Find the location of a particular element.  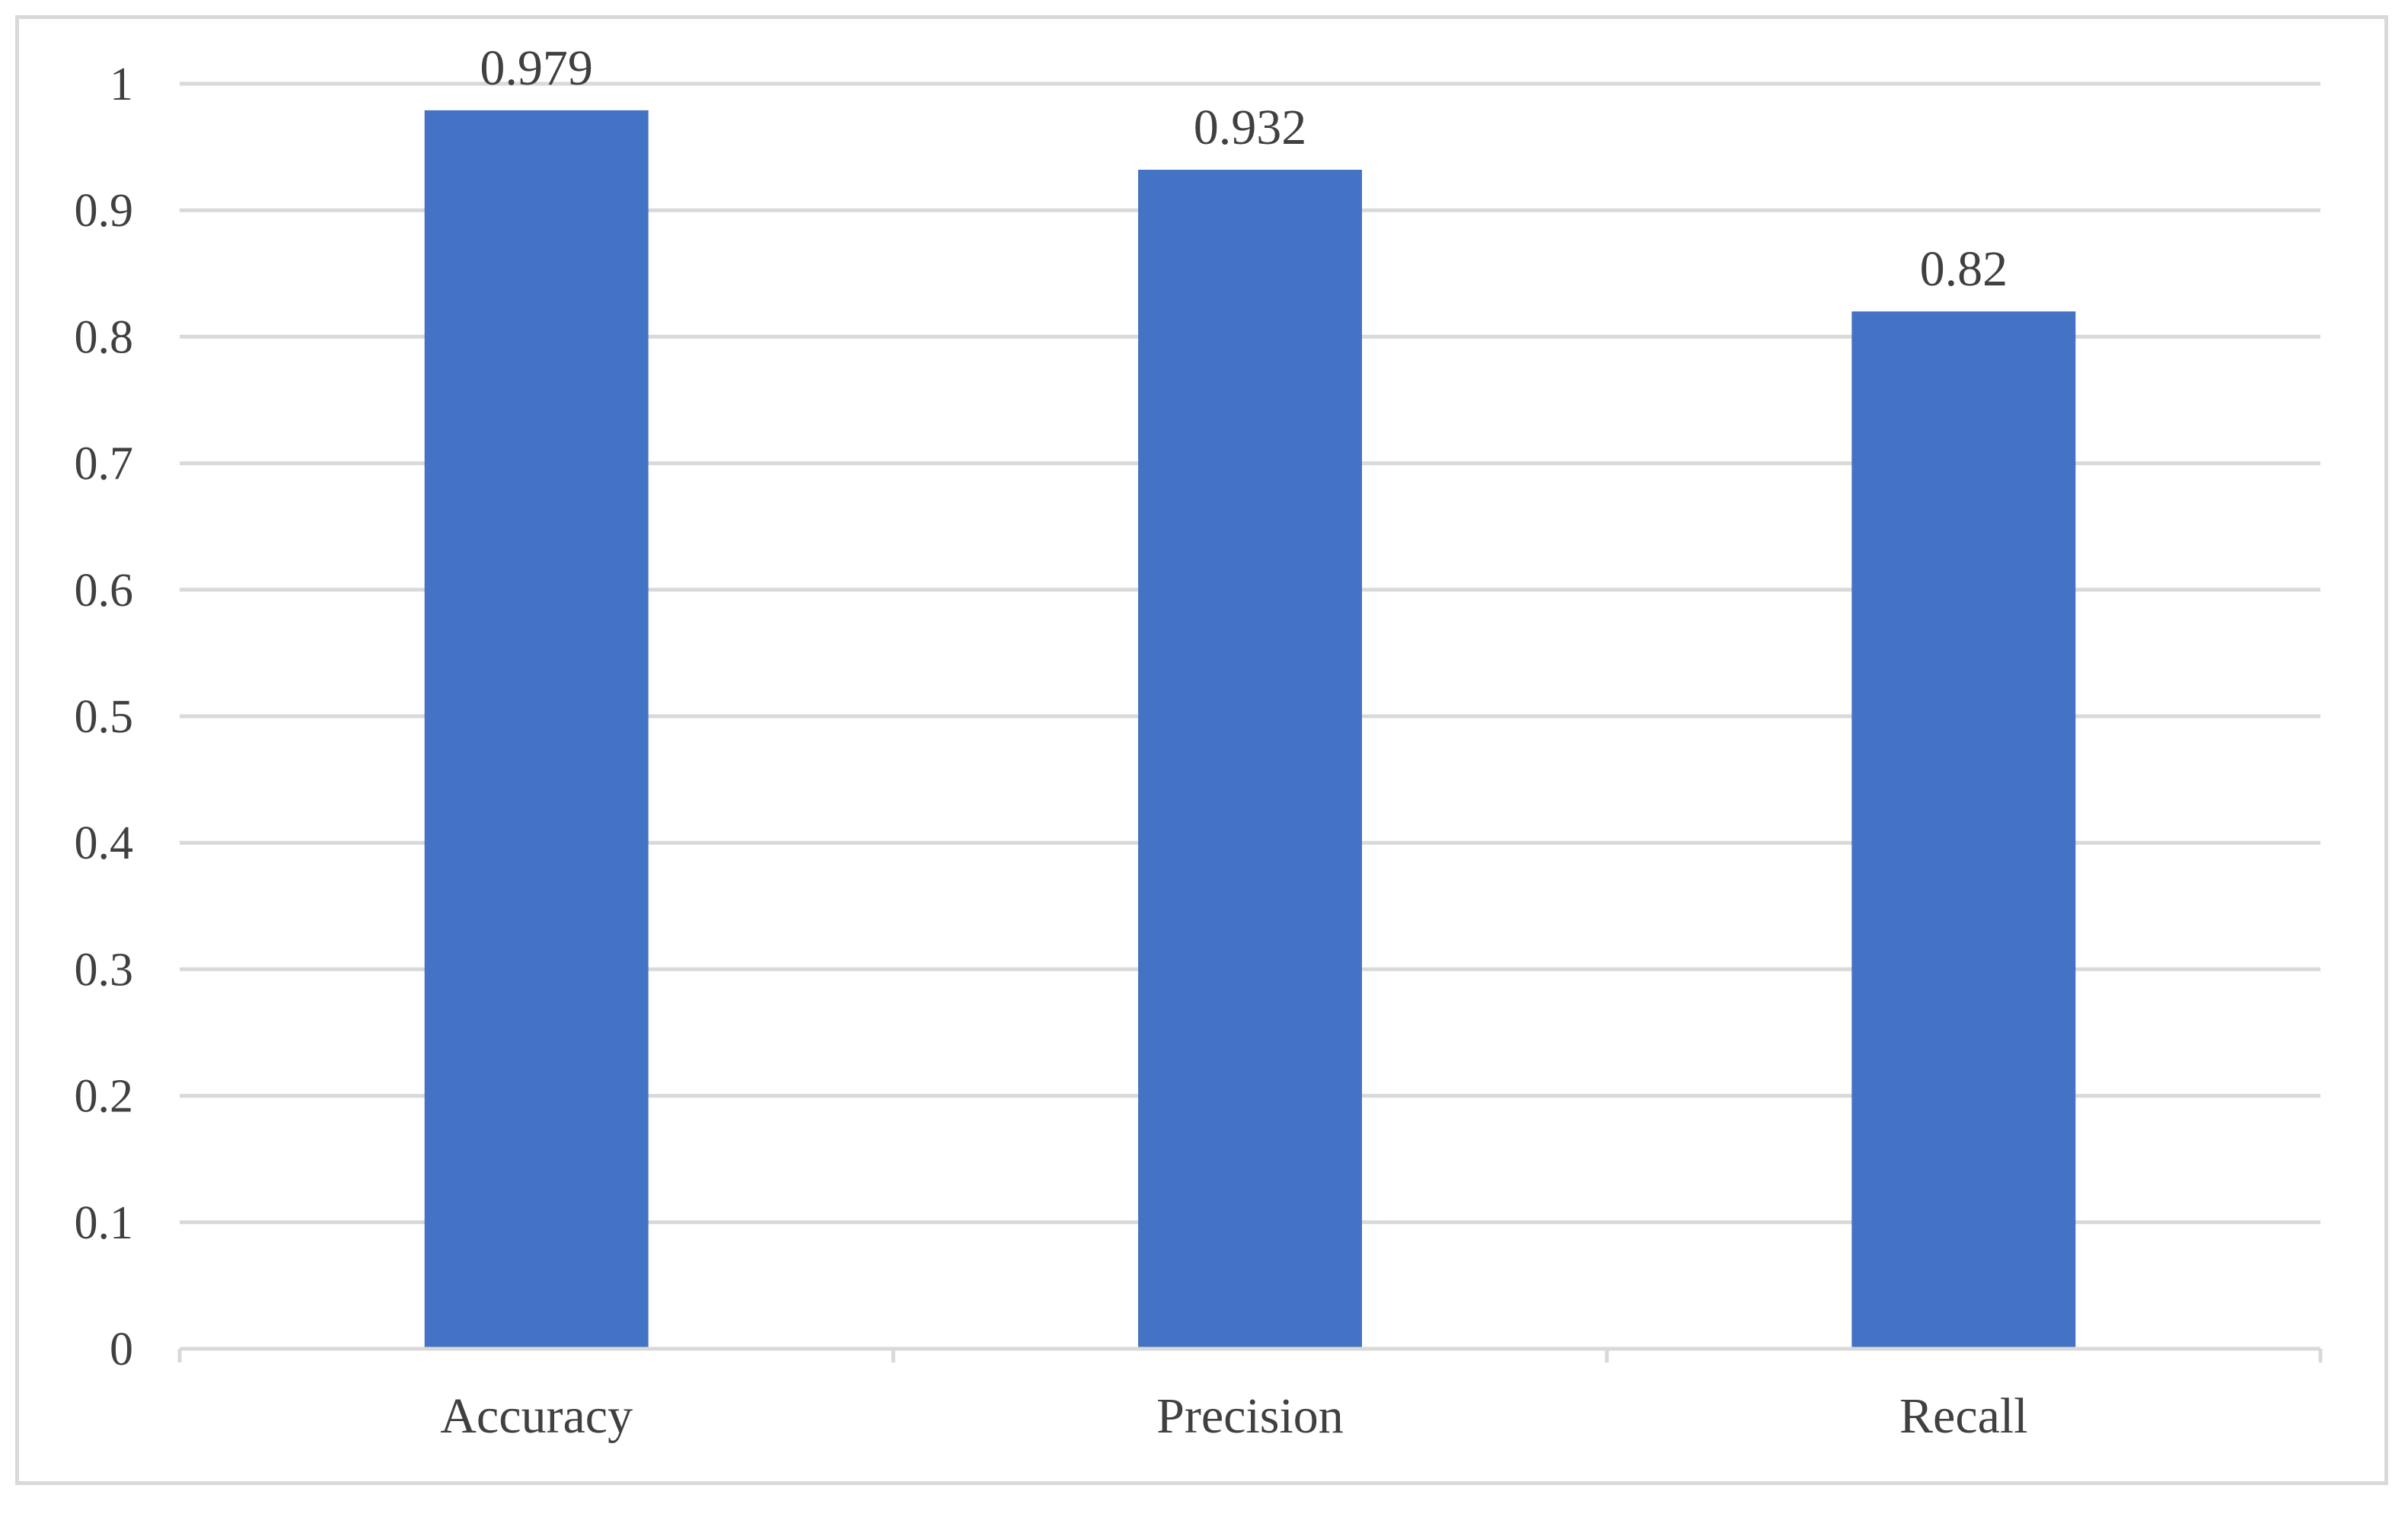

y-tick-label: 0.4 is located at coordinates (104, 843).